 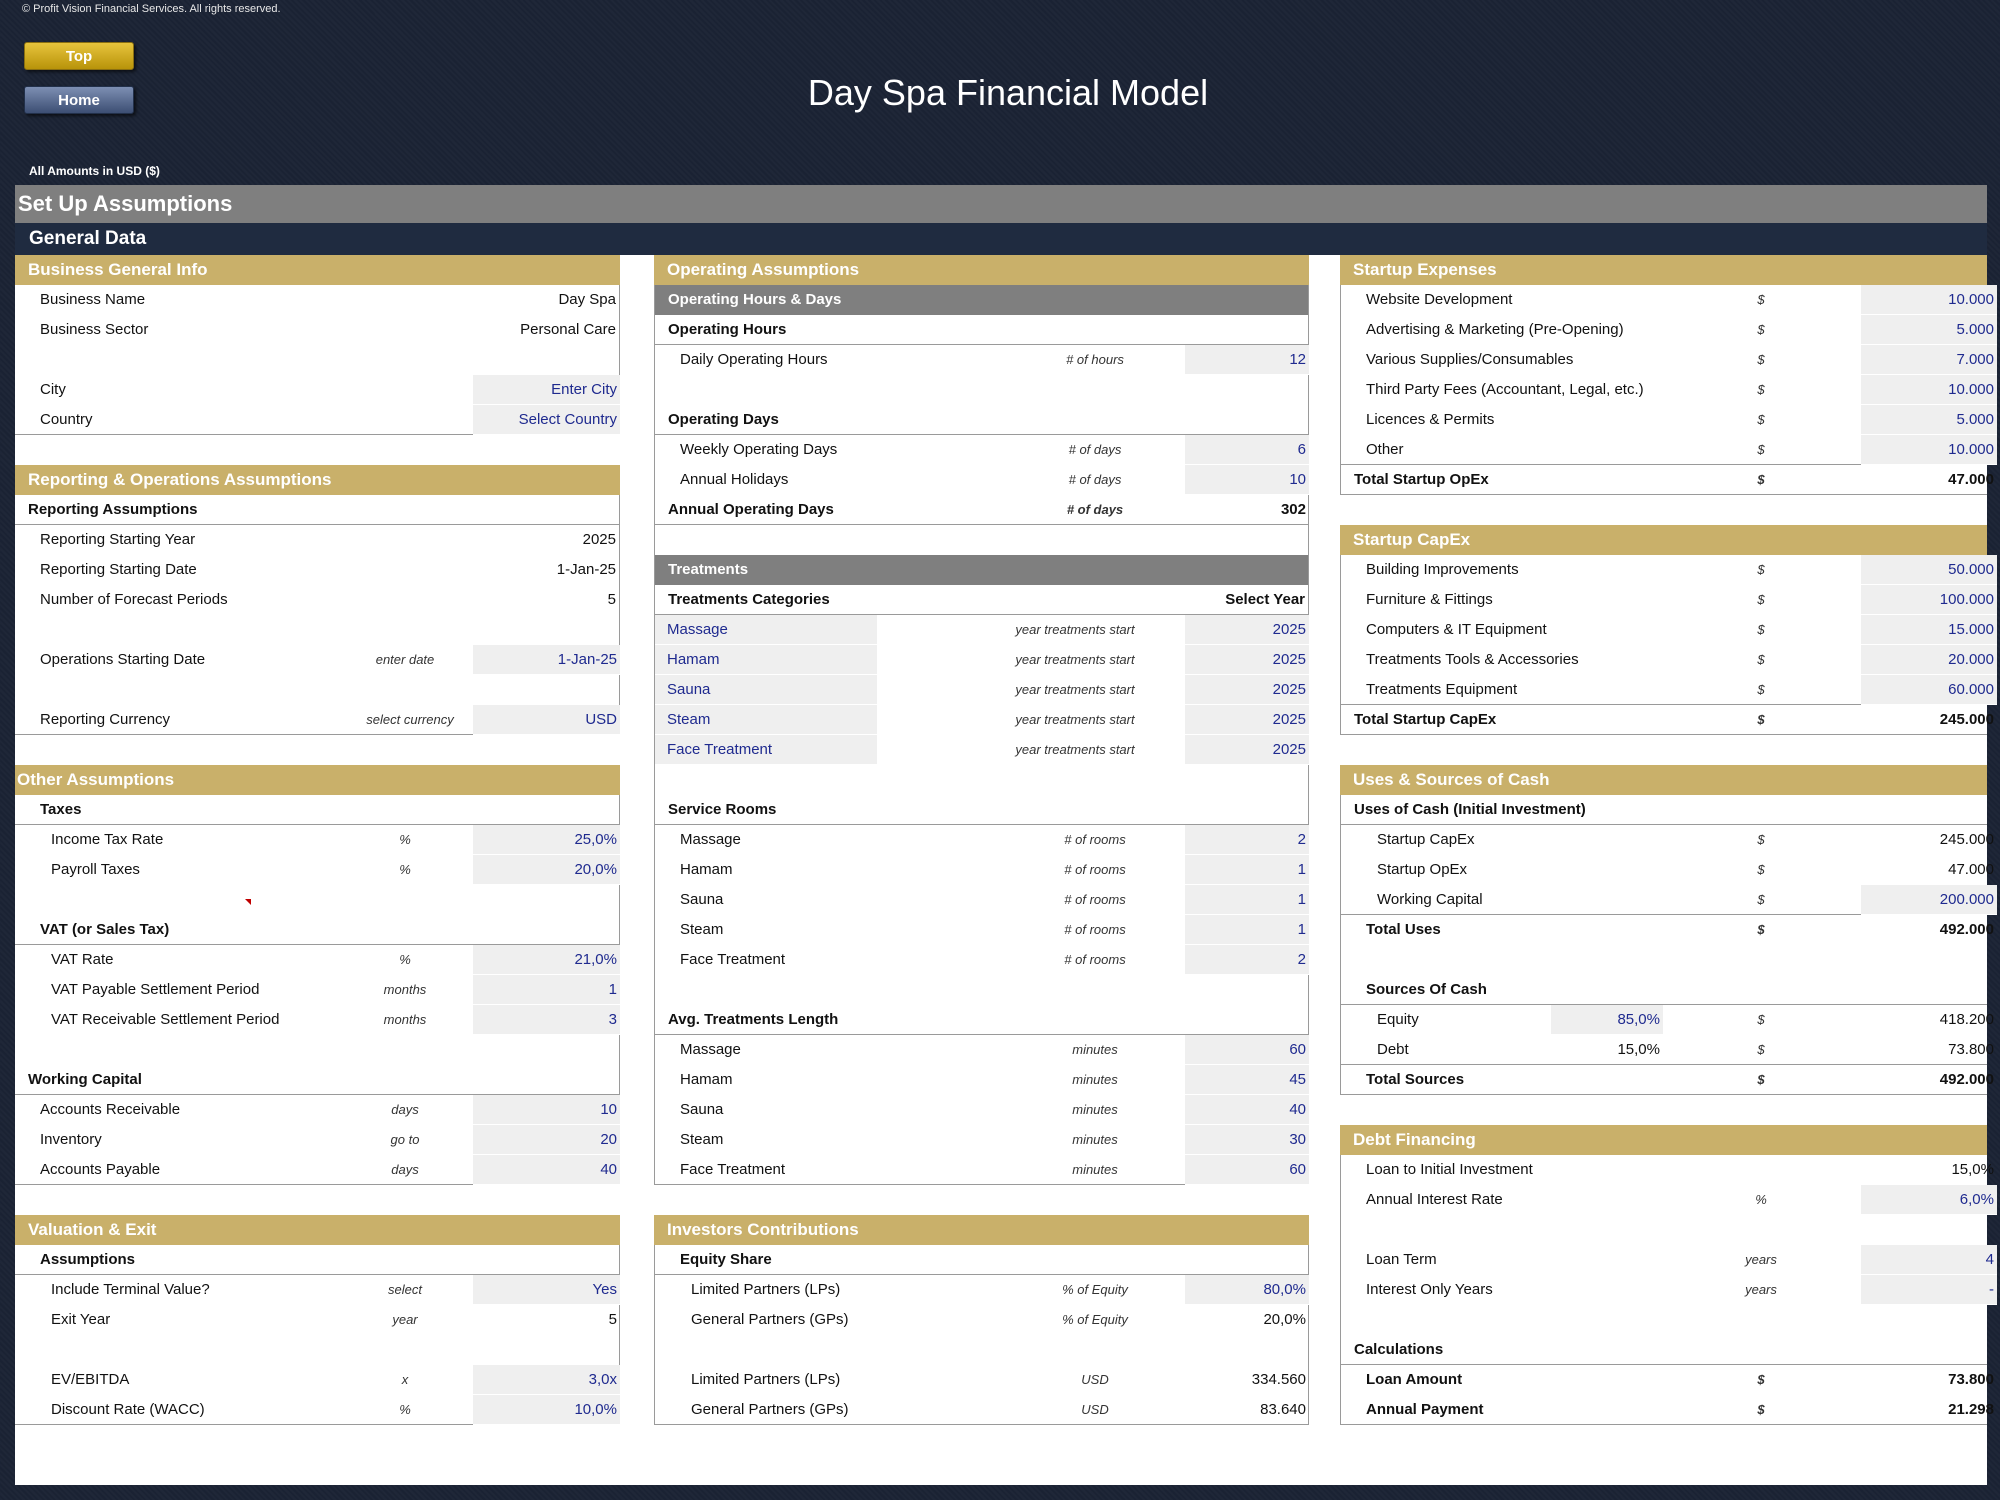 I want to click on debt-pct-value: 15,0%, so click(x=1638, y=1049).